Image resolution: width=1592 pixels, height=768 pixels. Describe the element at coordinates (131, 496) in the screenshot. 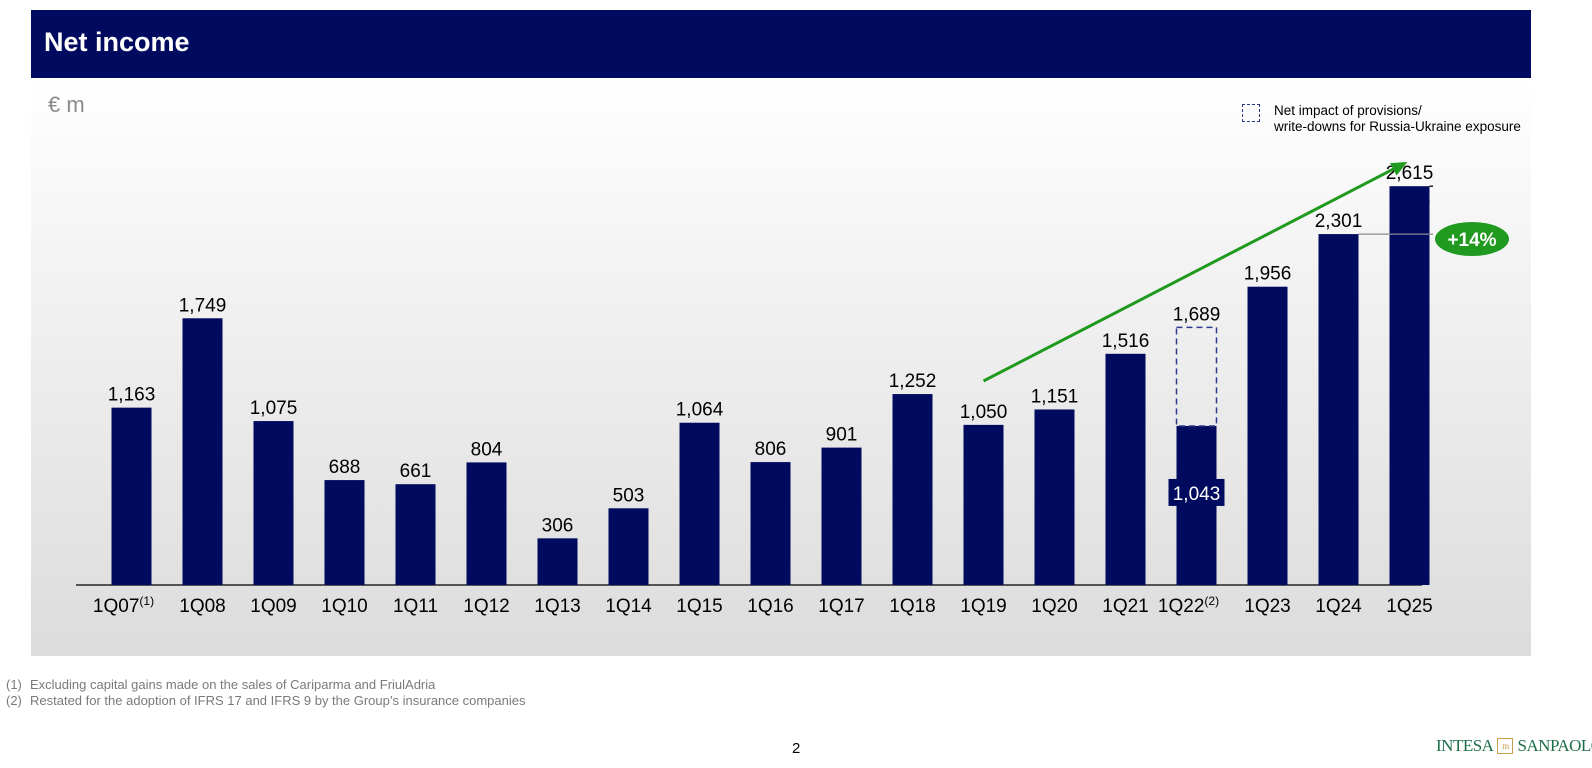

I see `bar-1Q07` at that location.